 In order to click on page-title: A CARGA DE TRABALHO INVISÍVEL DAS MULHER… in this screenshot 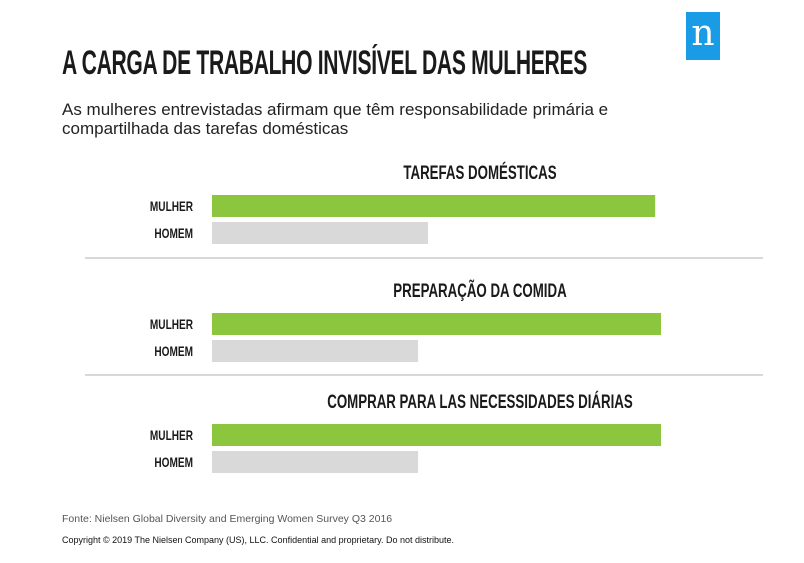, I will do `click(324, 63)`.